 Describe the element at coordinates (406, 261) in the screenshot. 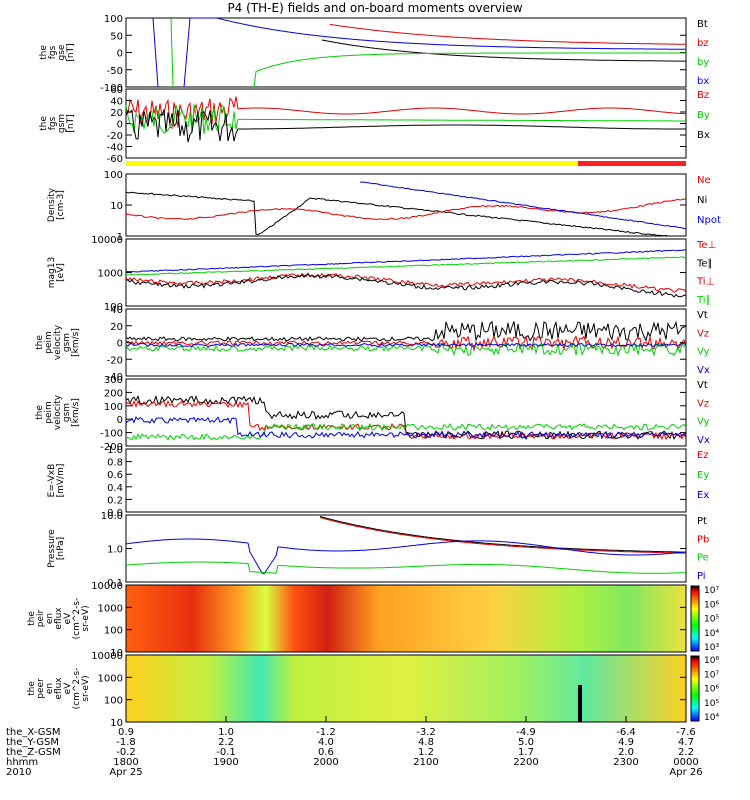

I see `trace-Te-par` at that location.